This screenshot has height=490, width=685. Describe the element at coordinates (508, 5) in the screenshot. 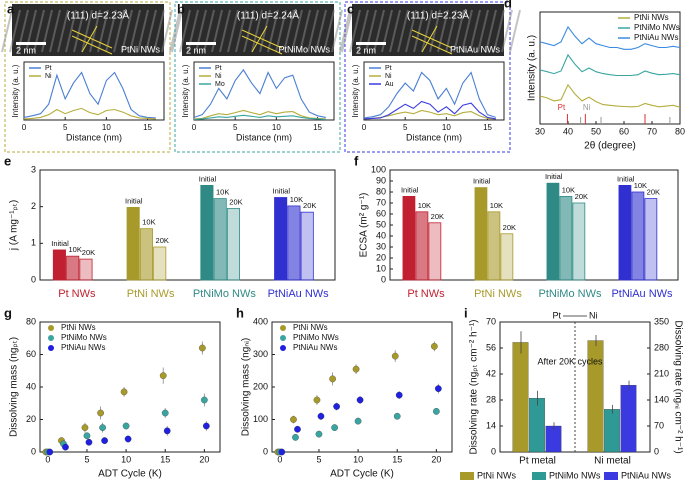

I see `panel-letter: d` at that location.